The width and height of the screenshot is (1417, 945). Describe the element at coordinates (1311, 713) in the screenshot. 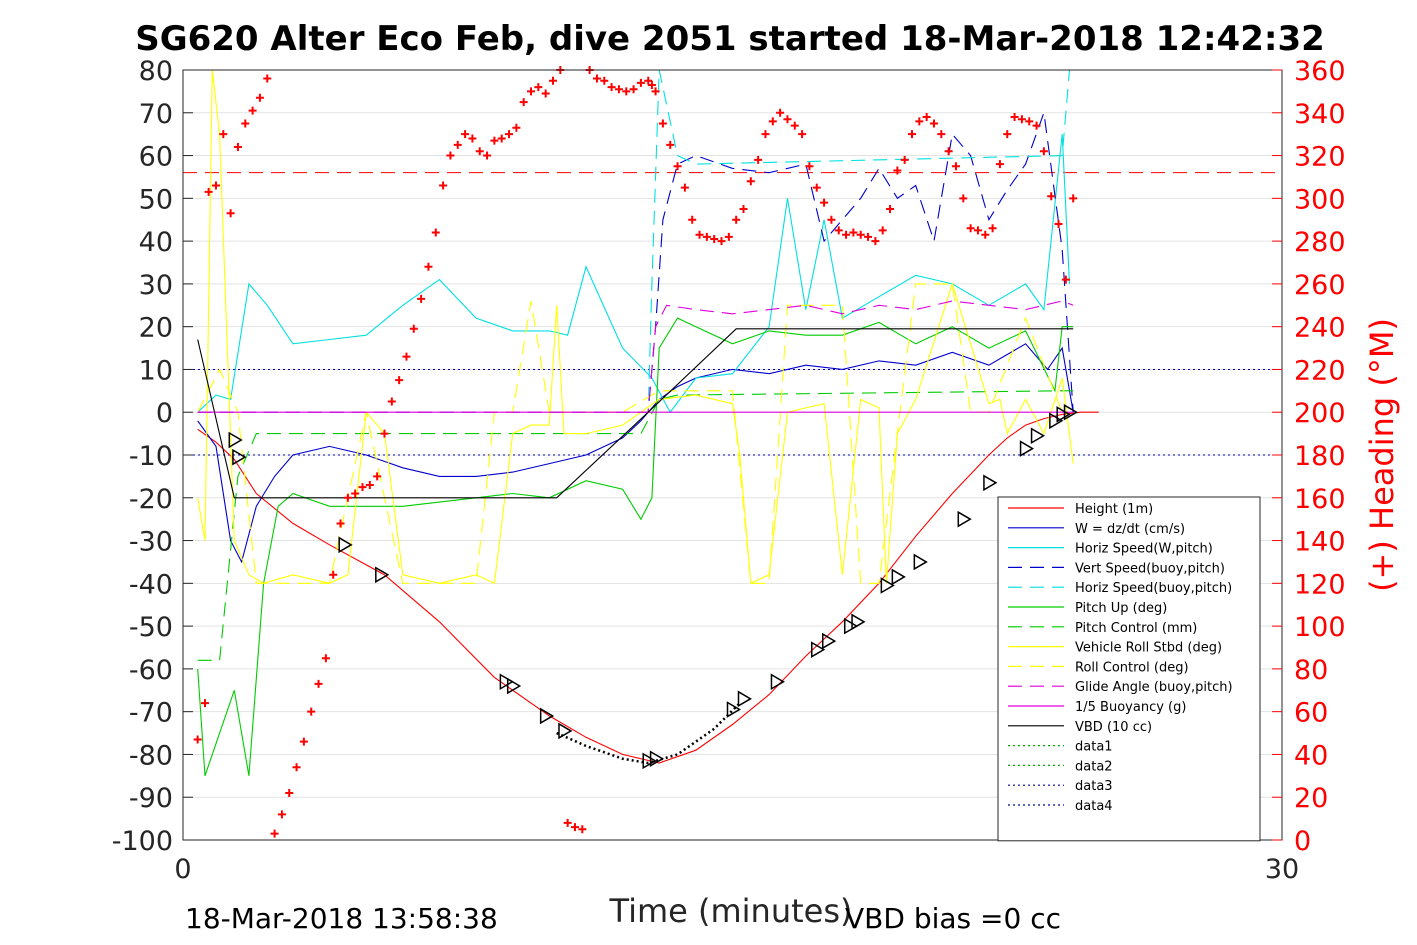

I see `y-right-tick-label: 60` at that location.